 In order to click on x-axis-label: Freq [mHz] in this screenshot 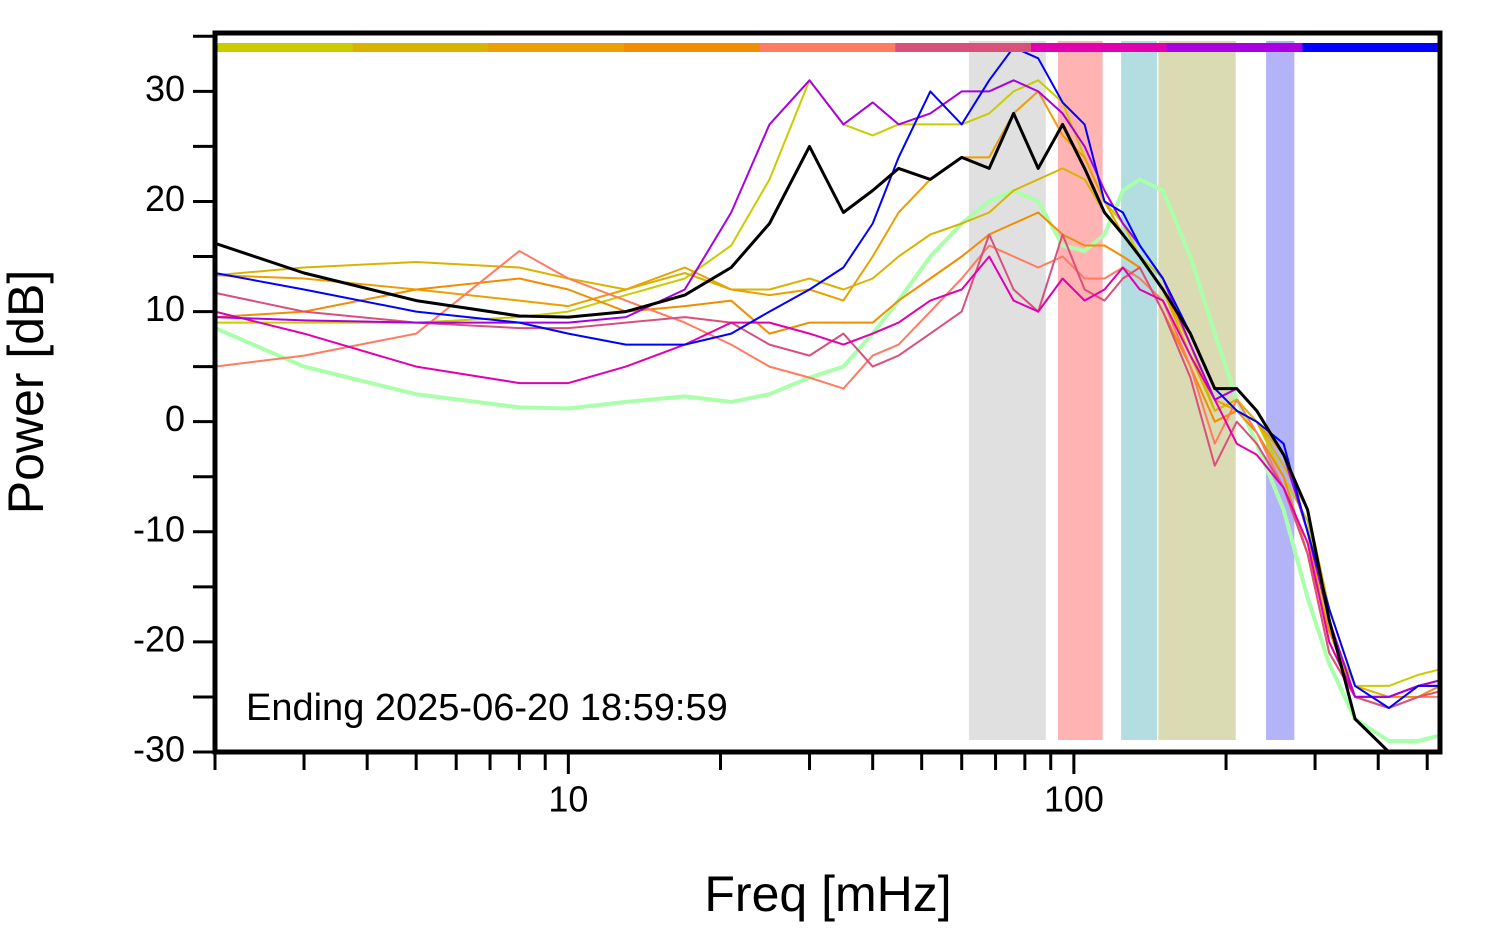, I will do `click(827, 894)`.